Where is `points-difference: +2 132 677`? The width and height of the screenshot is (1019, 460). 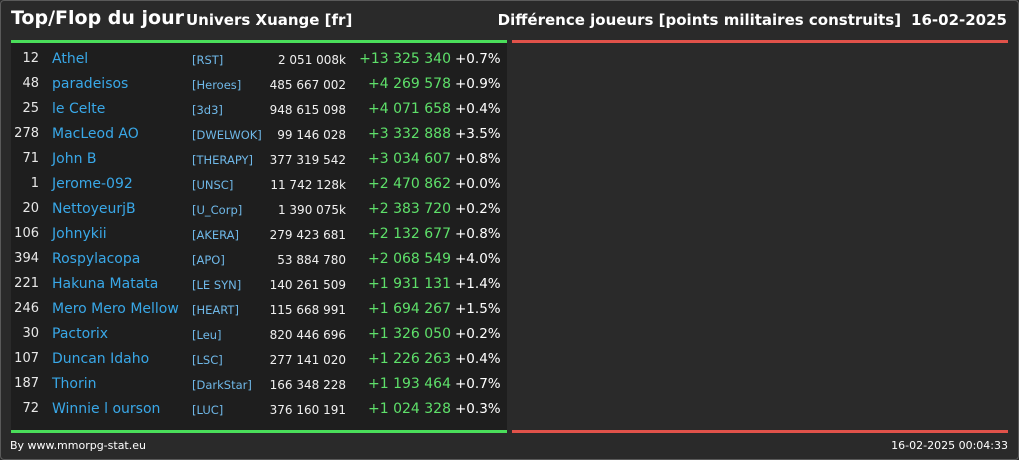
points-difference: +2 132 677 is located at coordinates (409, 234).